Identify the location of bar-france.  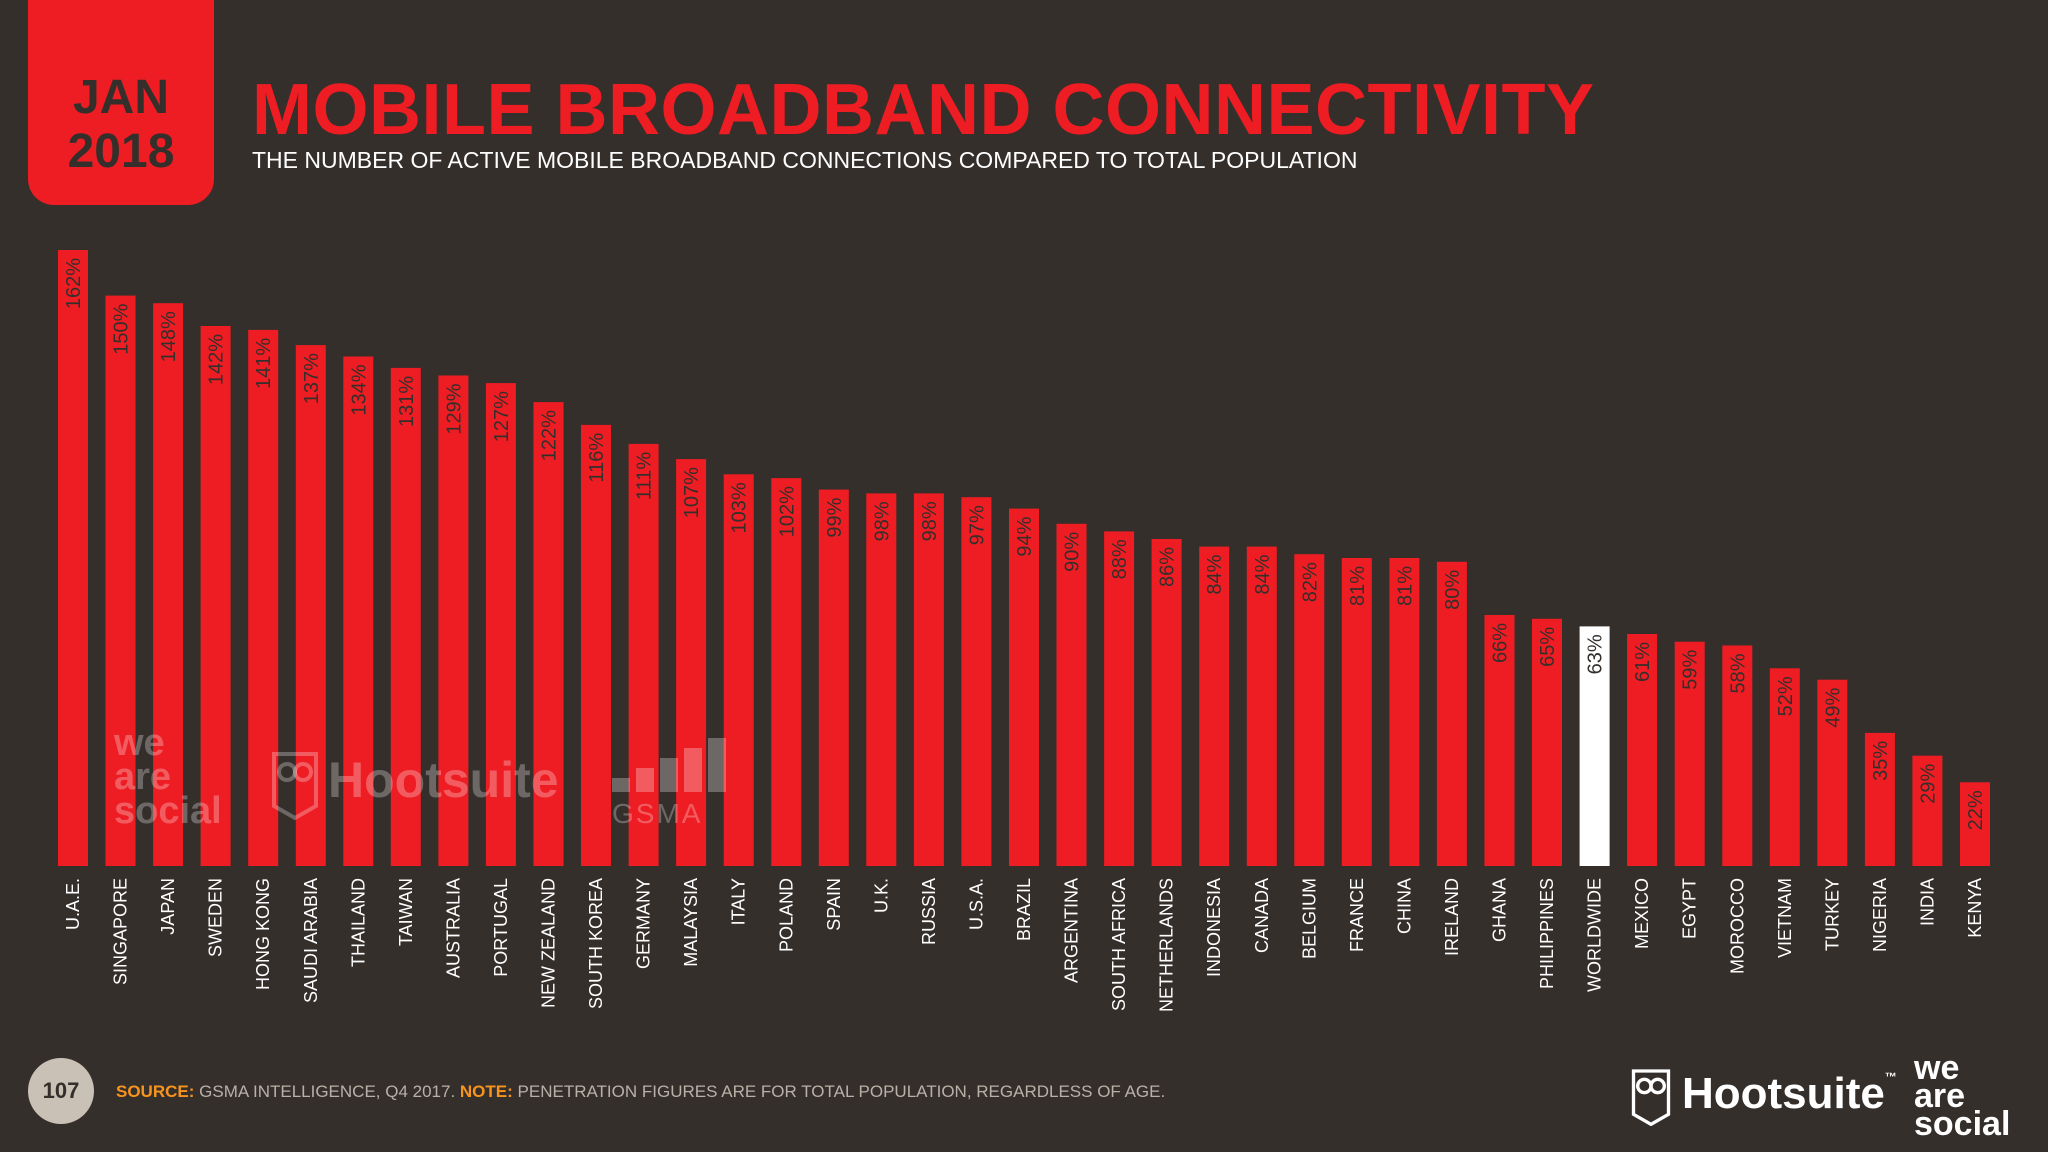
(1356, 712).